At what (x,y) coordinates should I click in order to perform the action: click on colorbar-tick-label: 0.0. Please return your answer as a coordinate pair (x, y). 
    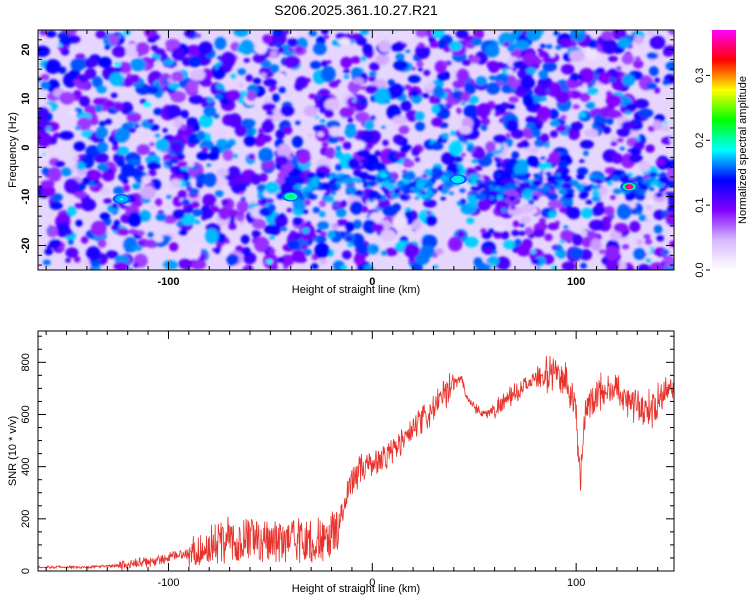
    Looking at the image, I should click on (700, 269).